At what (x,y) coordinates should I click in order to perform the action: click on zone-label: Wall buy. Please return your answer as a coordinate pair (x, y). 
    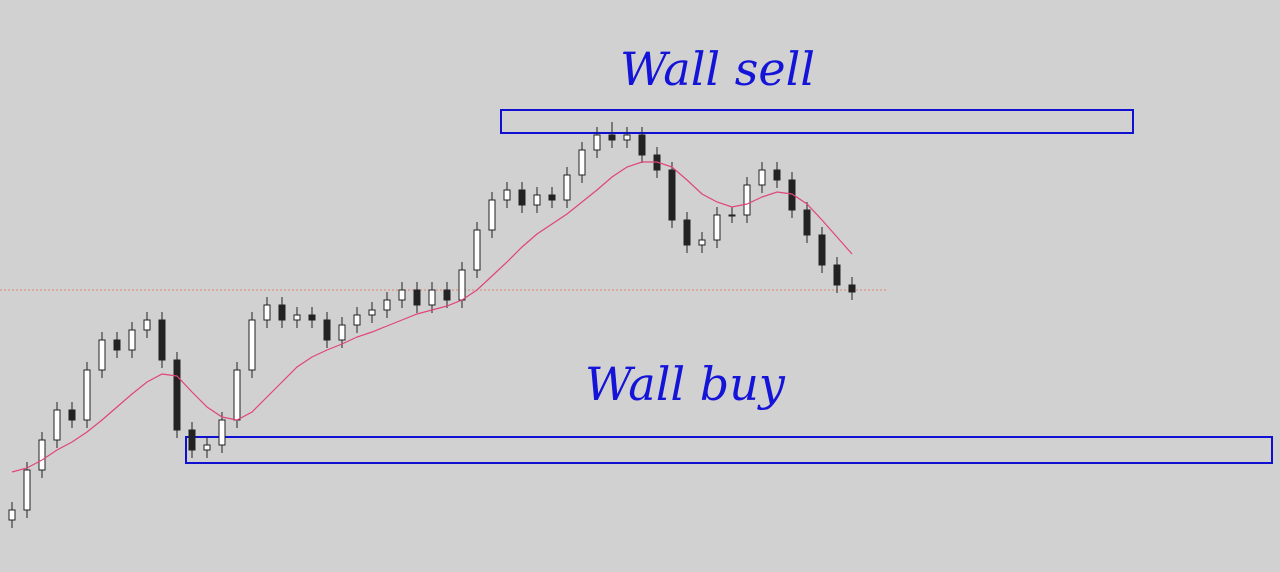
    Looking at the image, I should click on (685, 384).